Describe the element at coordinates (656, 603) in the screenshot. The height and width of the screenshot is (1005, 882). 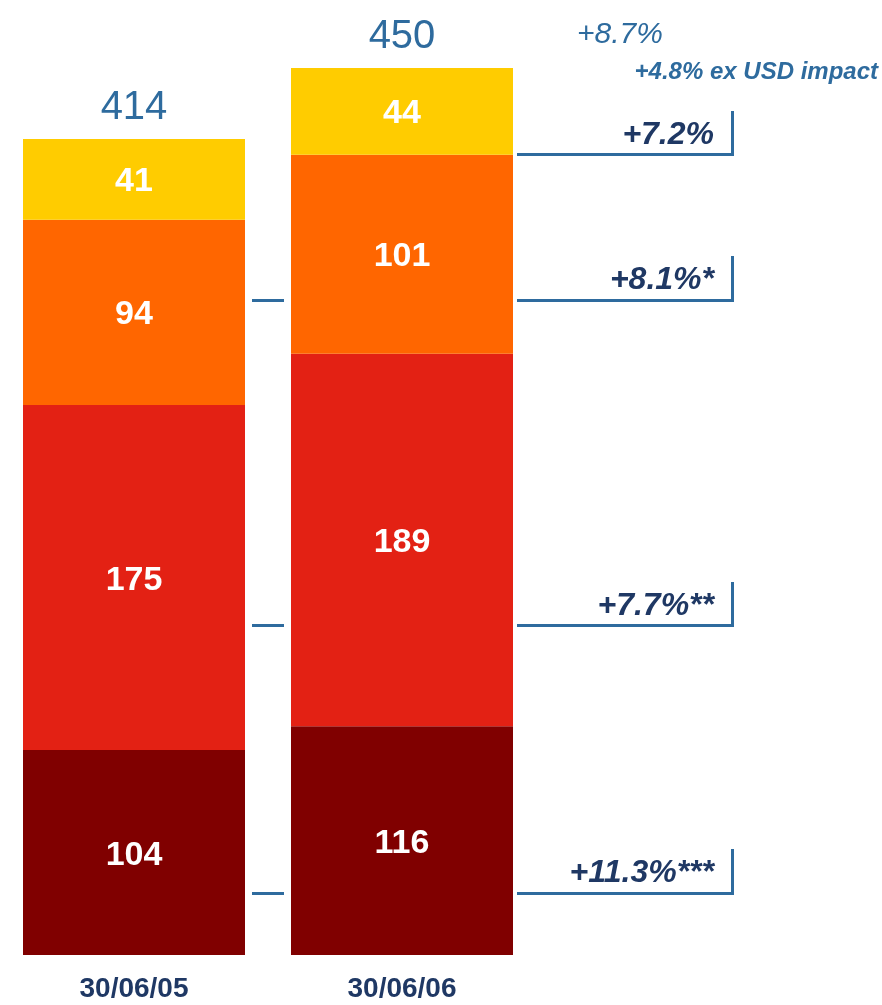
I see `text: +7.7%**` at that location.